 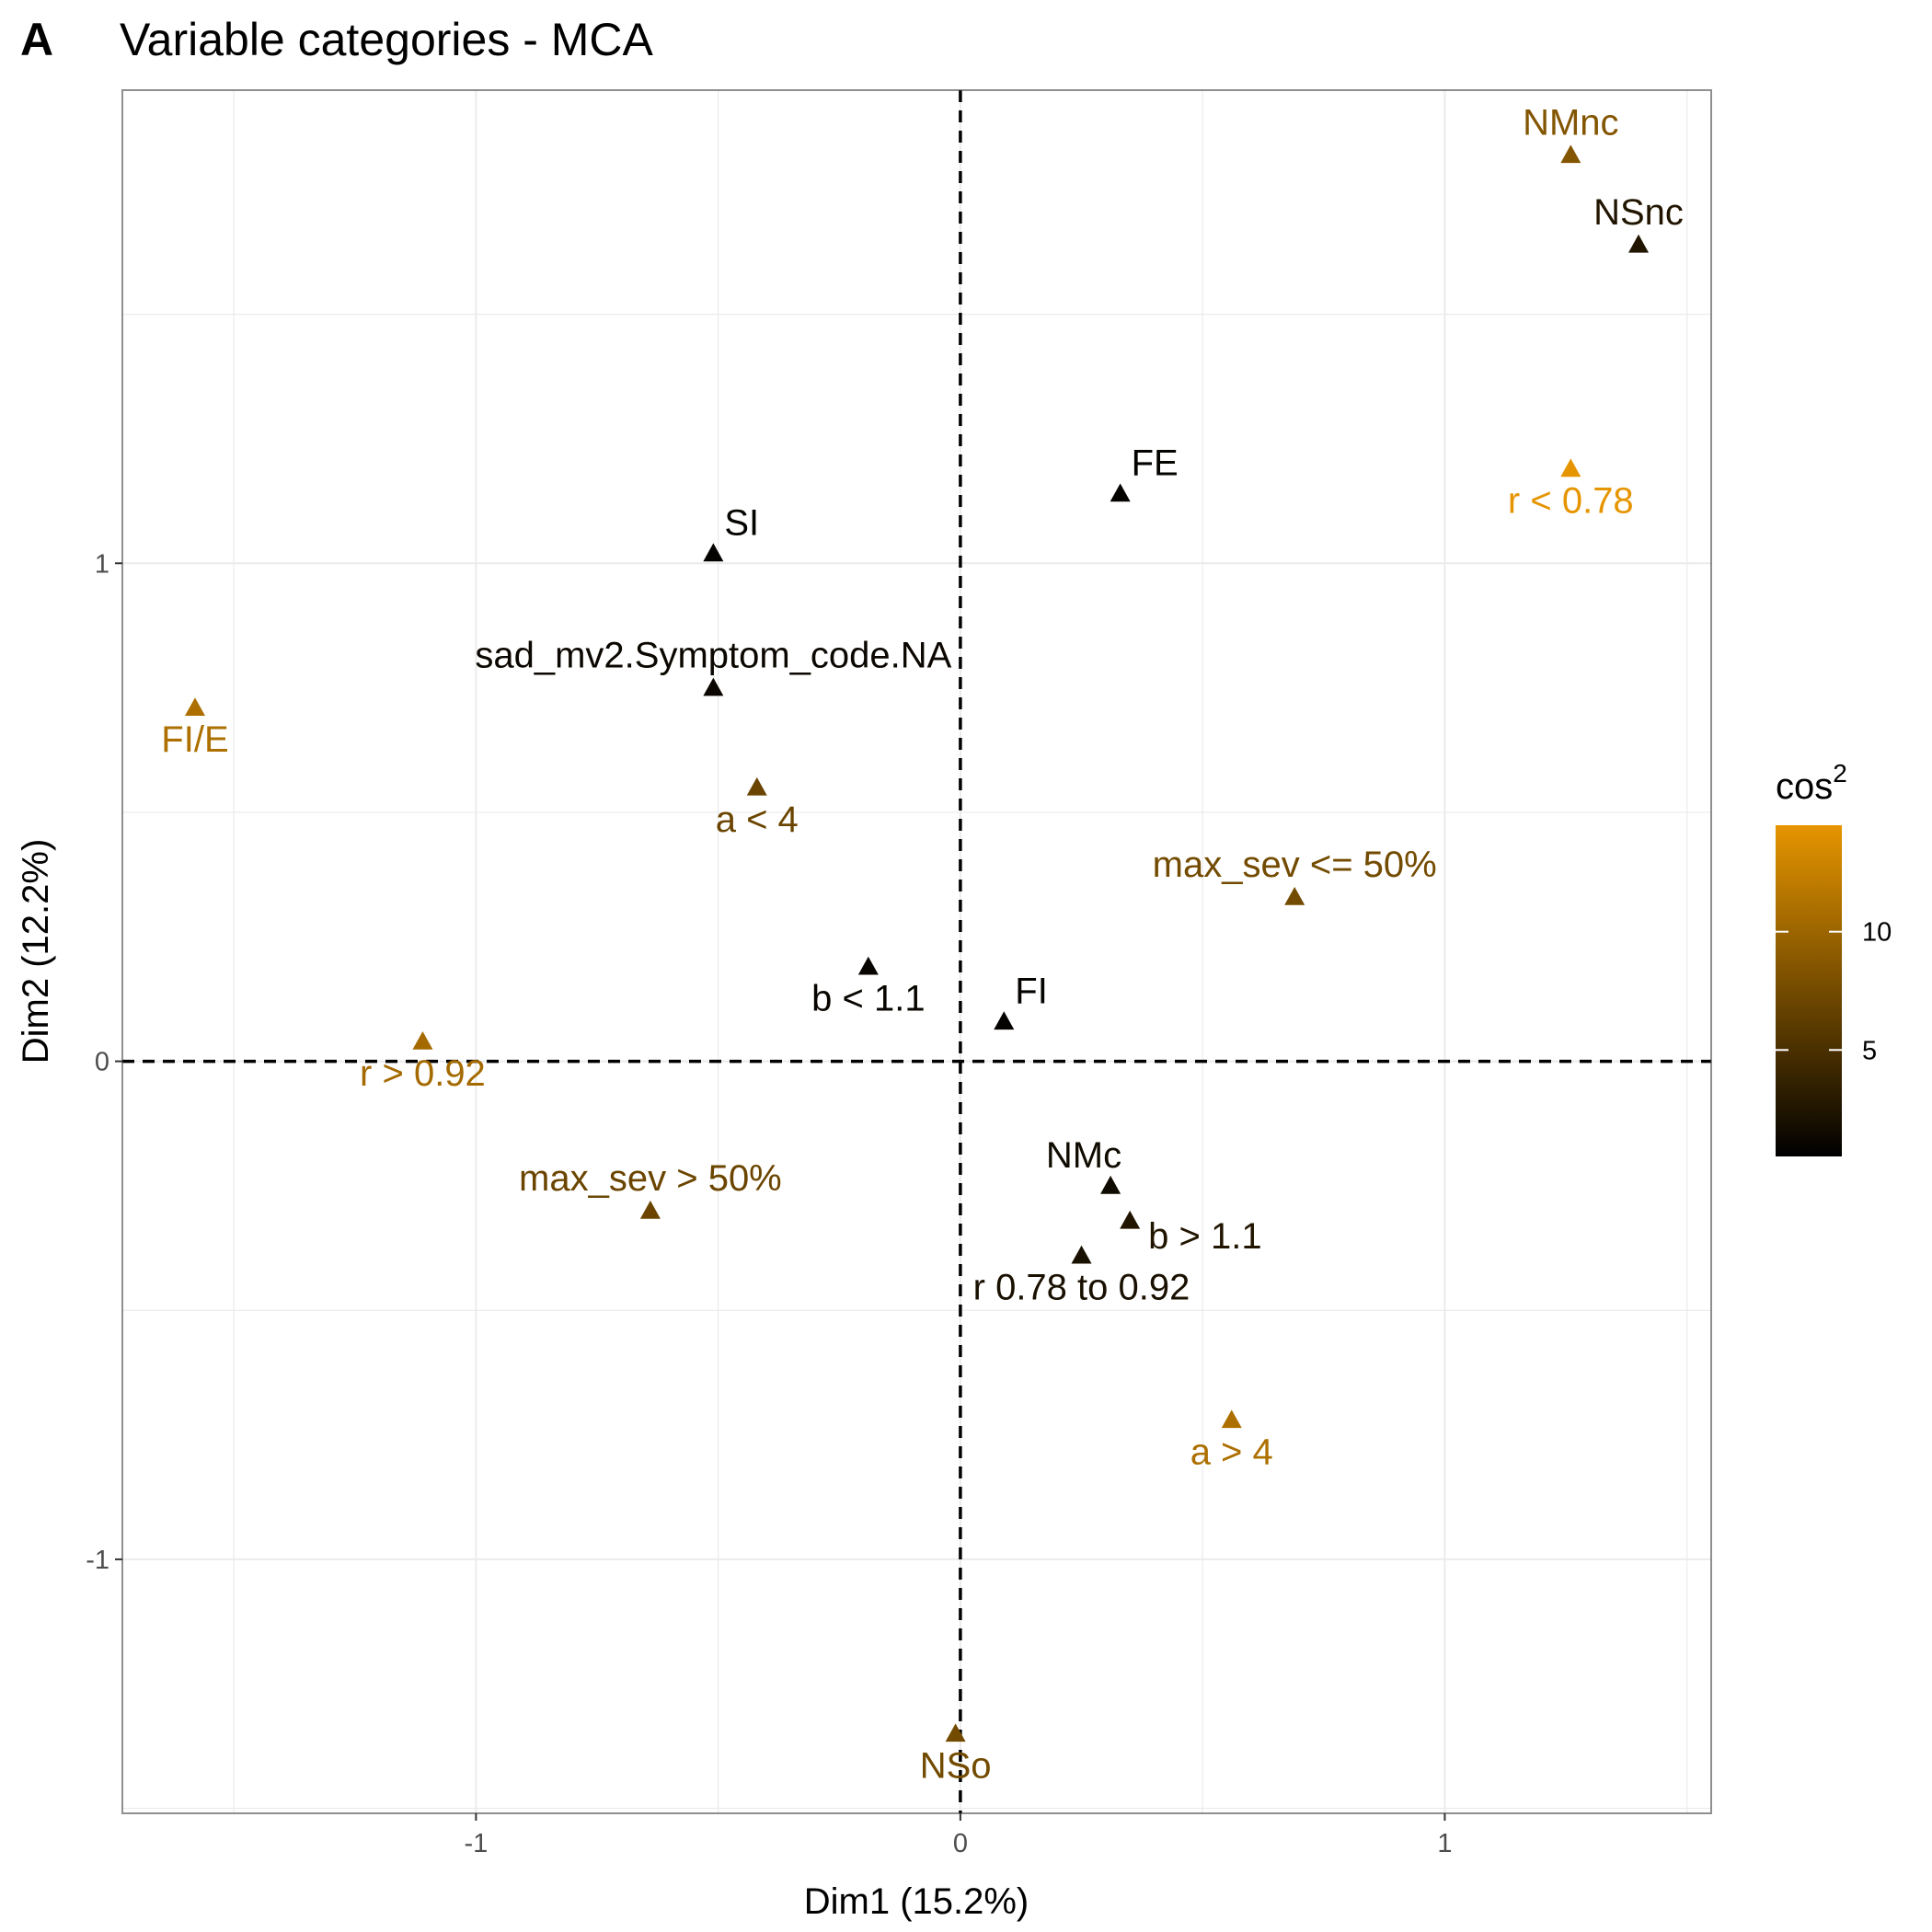 I want to click on y-tick-label: -1, so click(x=97, y=1560).